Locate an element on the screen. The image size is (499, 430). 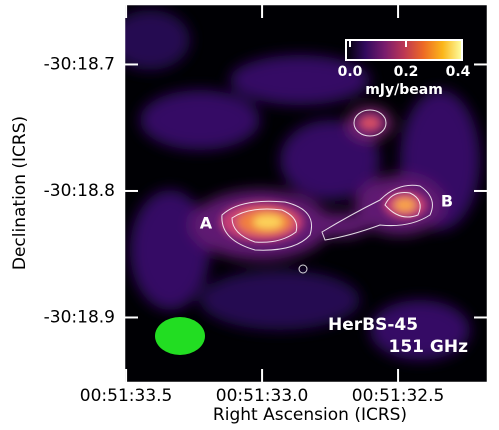
x-tick-label: 00:51:33.5 is located at coordinates (126, 396).